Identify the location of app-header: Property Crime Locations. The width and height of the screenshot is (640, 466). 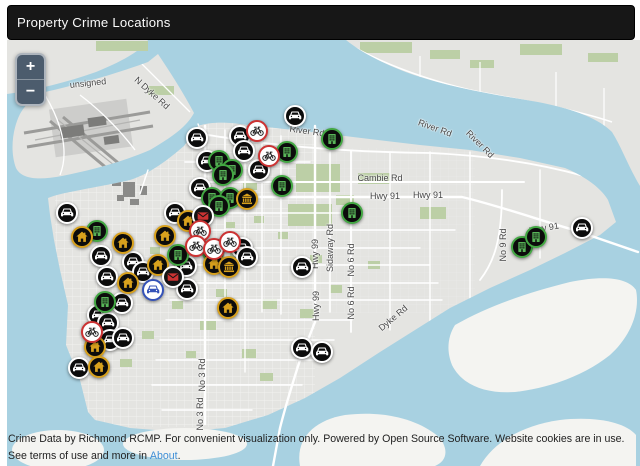
(321, 22).